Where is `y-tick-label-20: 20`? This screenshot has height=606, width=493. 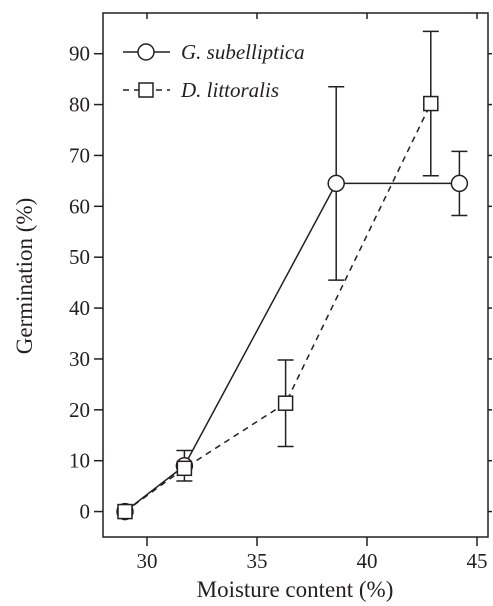 y-tick-label-20: 20 is located at coordinates (79, 410).